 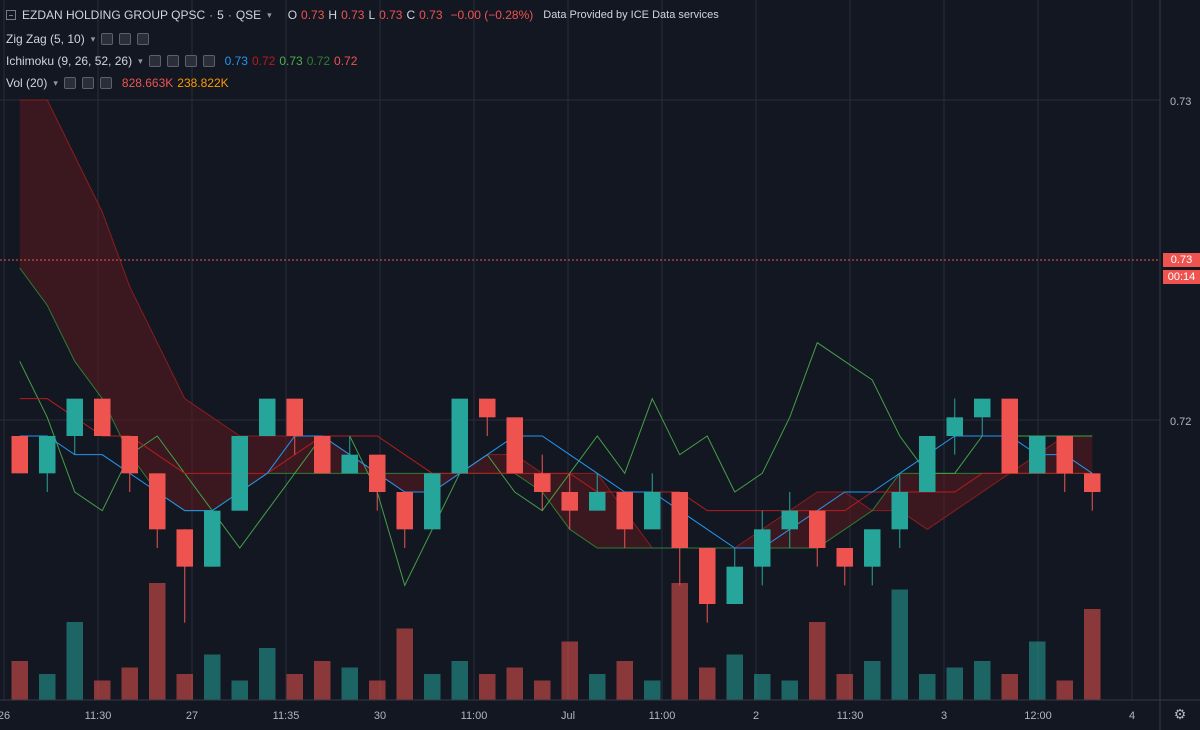 I want to click on base-line, so click(x=556, y=455).